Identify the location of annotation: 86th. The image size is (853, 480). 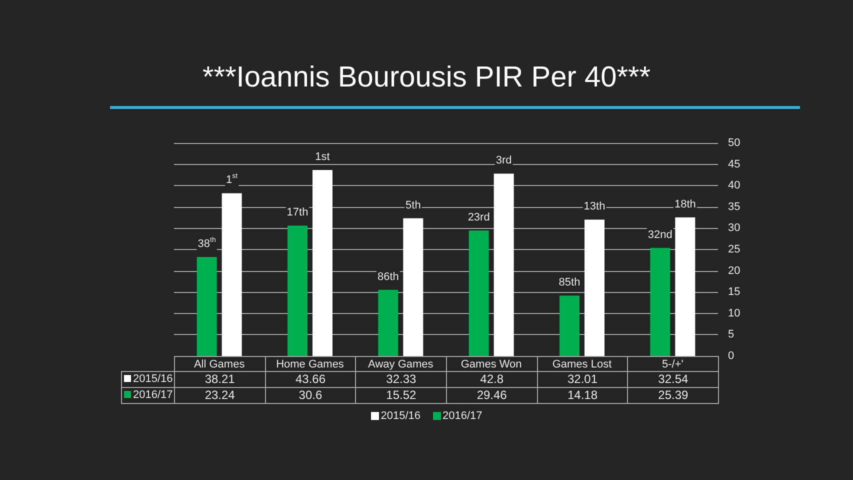
(388, 276).